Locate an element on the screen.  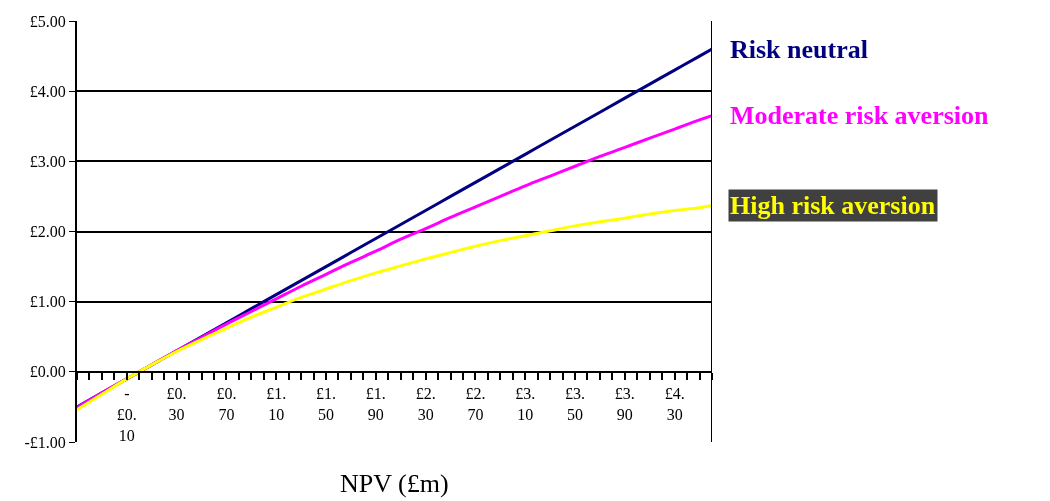
x-tick-label: £4.30 is located at coordinates (674, 404).